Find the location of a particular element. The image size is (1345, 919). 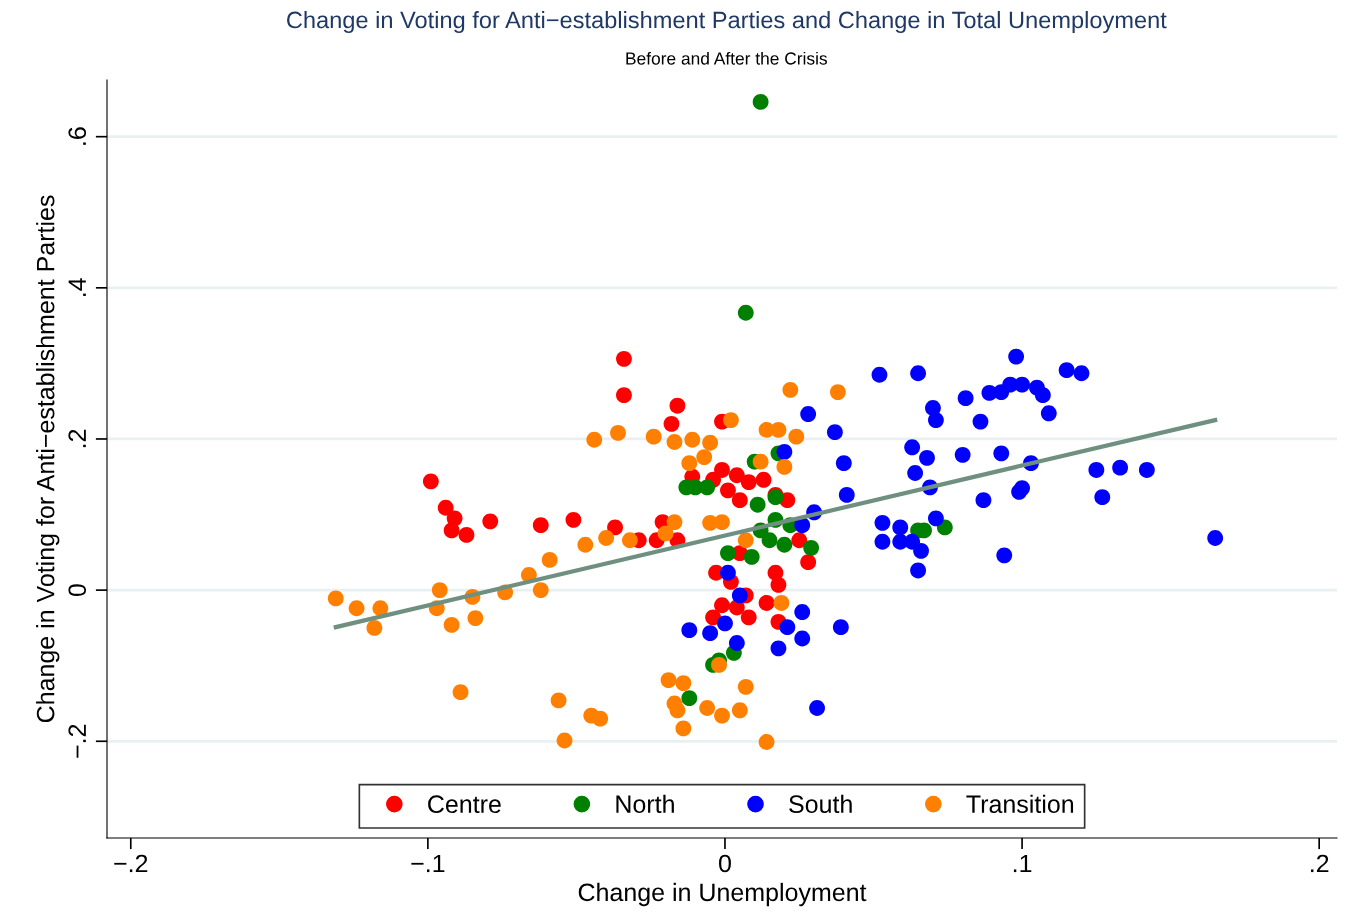

y-tick-label: .4 is located at coordinates (77, 287).